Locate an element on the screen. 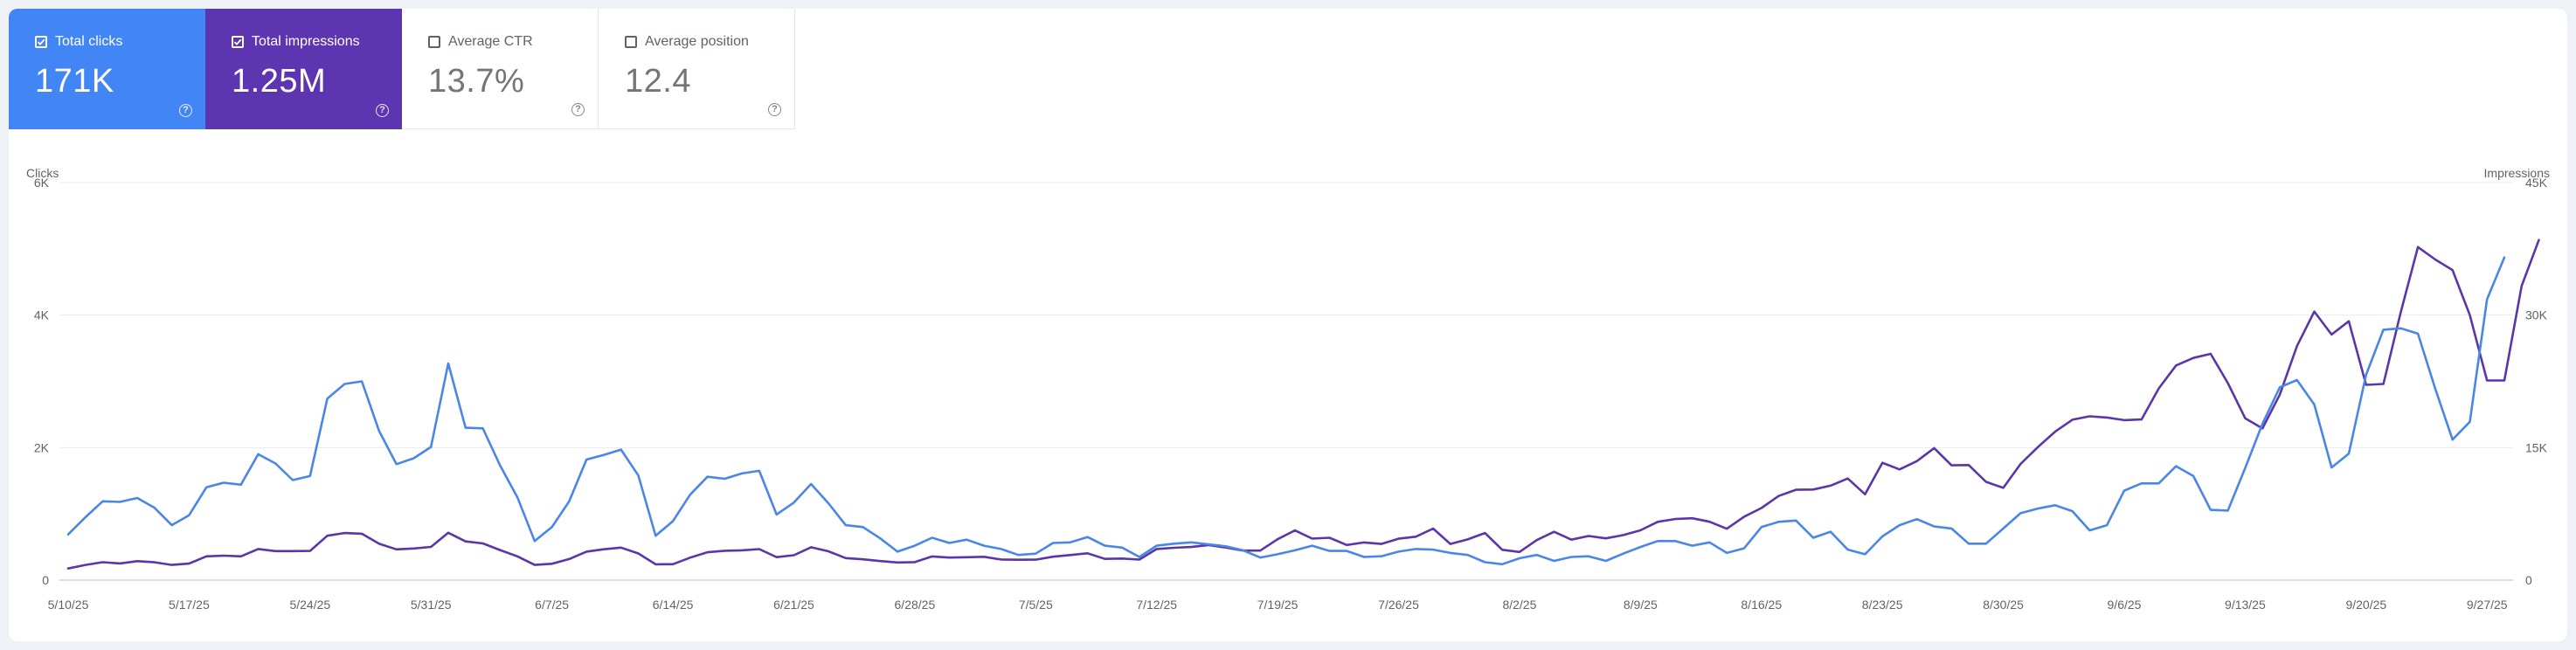  x-tick-label: 7/5/25 is located at coordinates (1036, 605).